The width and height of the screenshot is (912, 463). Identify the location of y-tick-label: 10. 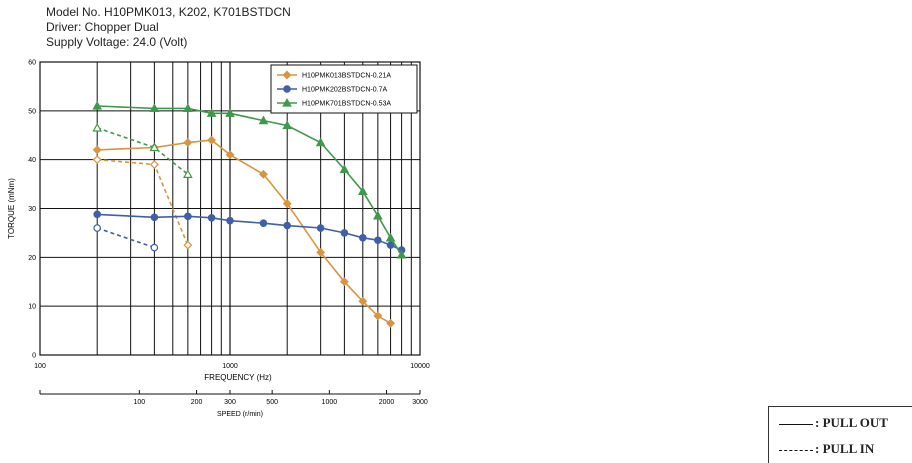
(32, 307).